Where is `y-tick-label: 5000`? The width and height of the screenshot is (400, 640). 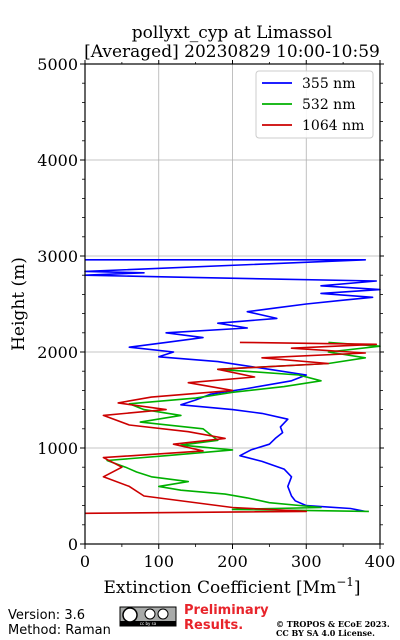 y-tick-label: 5000 is located at coordinates (57, 64).